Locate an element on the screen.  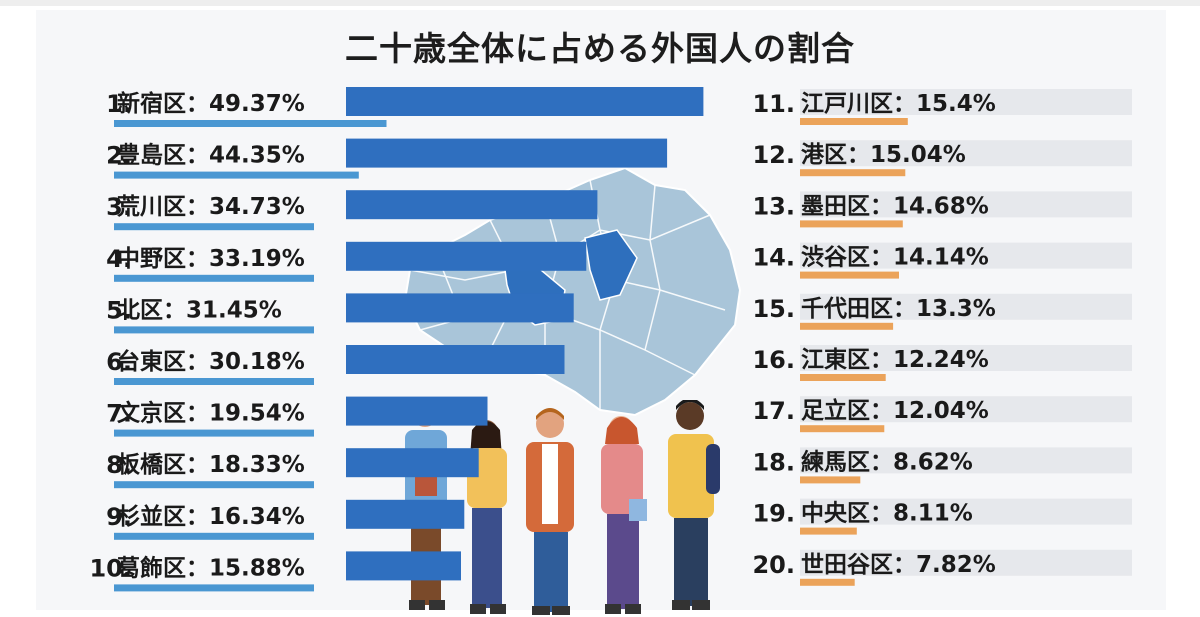
rank-label: 9. is located at coordinates (119, 517).